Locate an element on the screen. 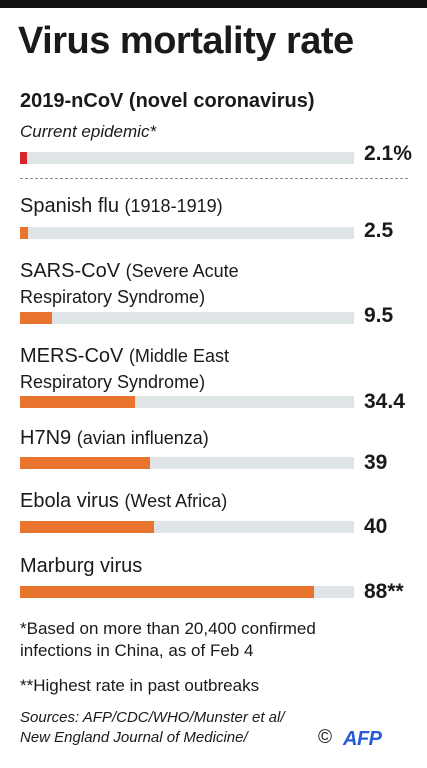 The width and height of the screenshot is (427, 768). row-note-ncov: Current epidemic* is located at coordinates (88, 131).